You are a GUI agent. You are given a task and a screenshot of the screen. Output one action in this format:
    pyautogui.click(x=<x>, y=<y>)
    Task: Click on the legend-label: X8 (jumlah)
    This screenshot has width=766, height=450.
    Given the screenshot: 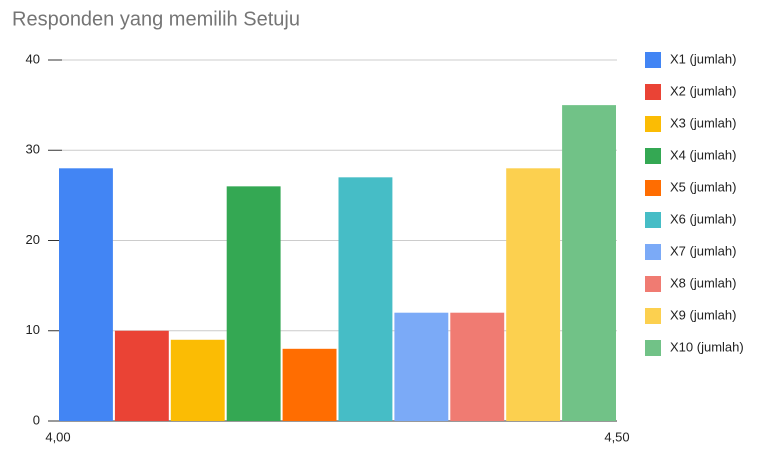 What is the action you would take?
    pyautogui.click(x=703, y=282)
    